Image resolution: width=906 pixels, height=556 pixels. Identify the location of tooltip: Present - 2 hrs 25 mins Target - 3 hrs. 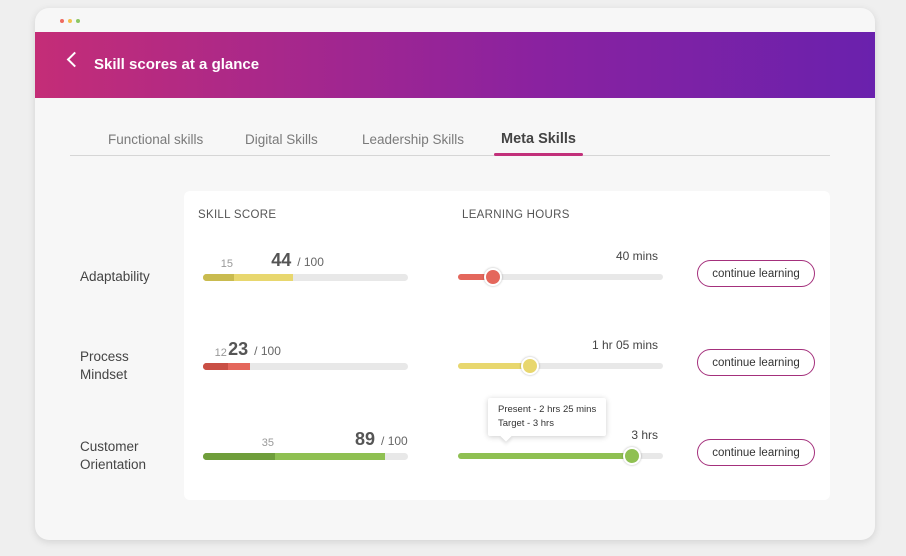
(547, 417).